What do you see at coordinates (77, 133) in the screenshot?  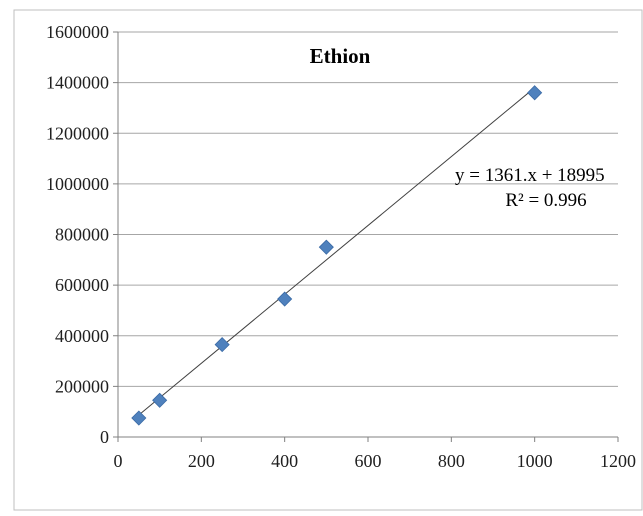 I see `y-tick-label: 1200000` at bounding box center [77, 133].